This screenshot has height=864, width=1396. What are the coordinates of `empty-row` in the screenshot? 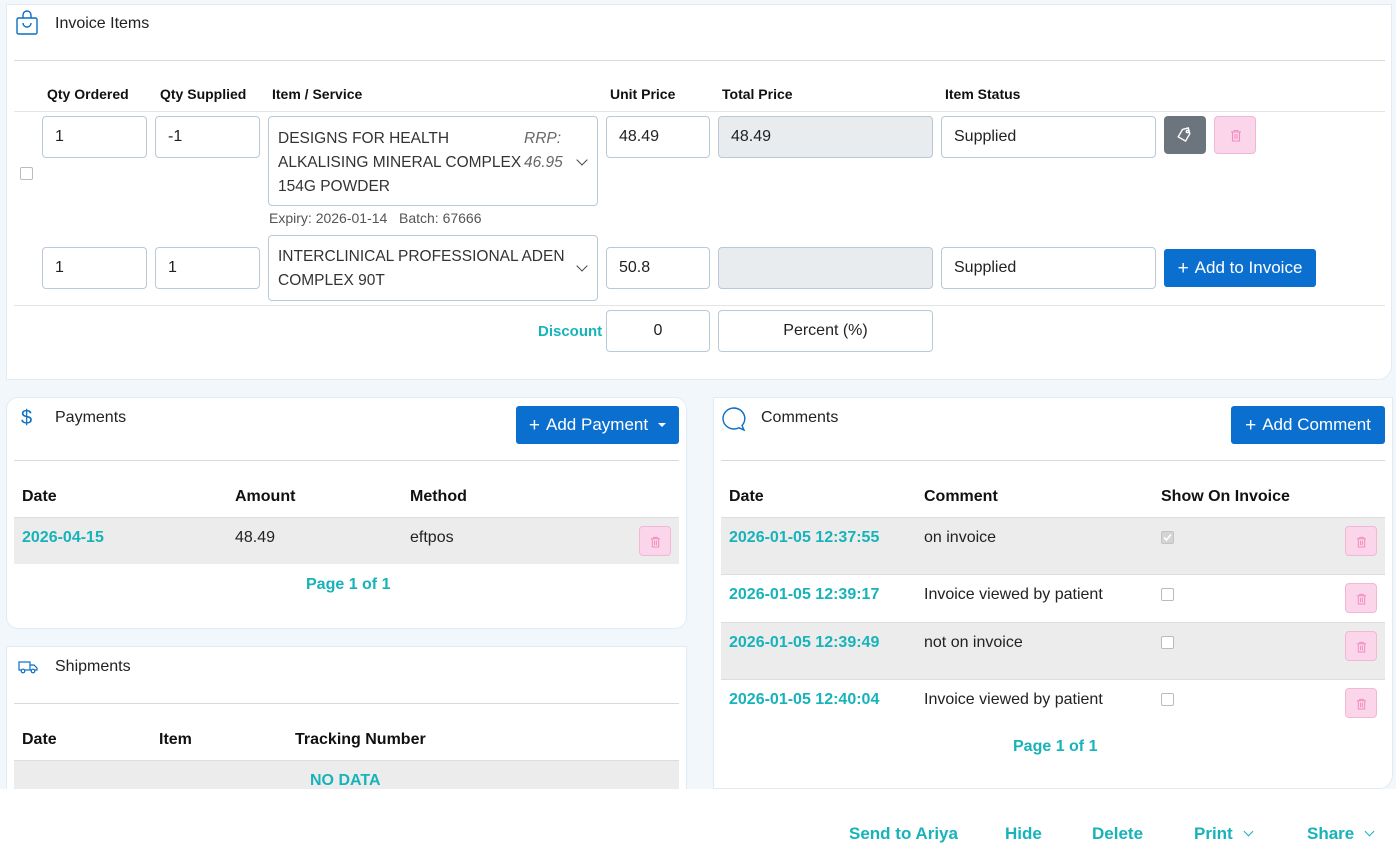 It's located at (346, 775).